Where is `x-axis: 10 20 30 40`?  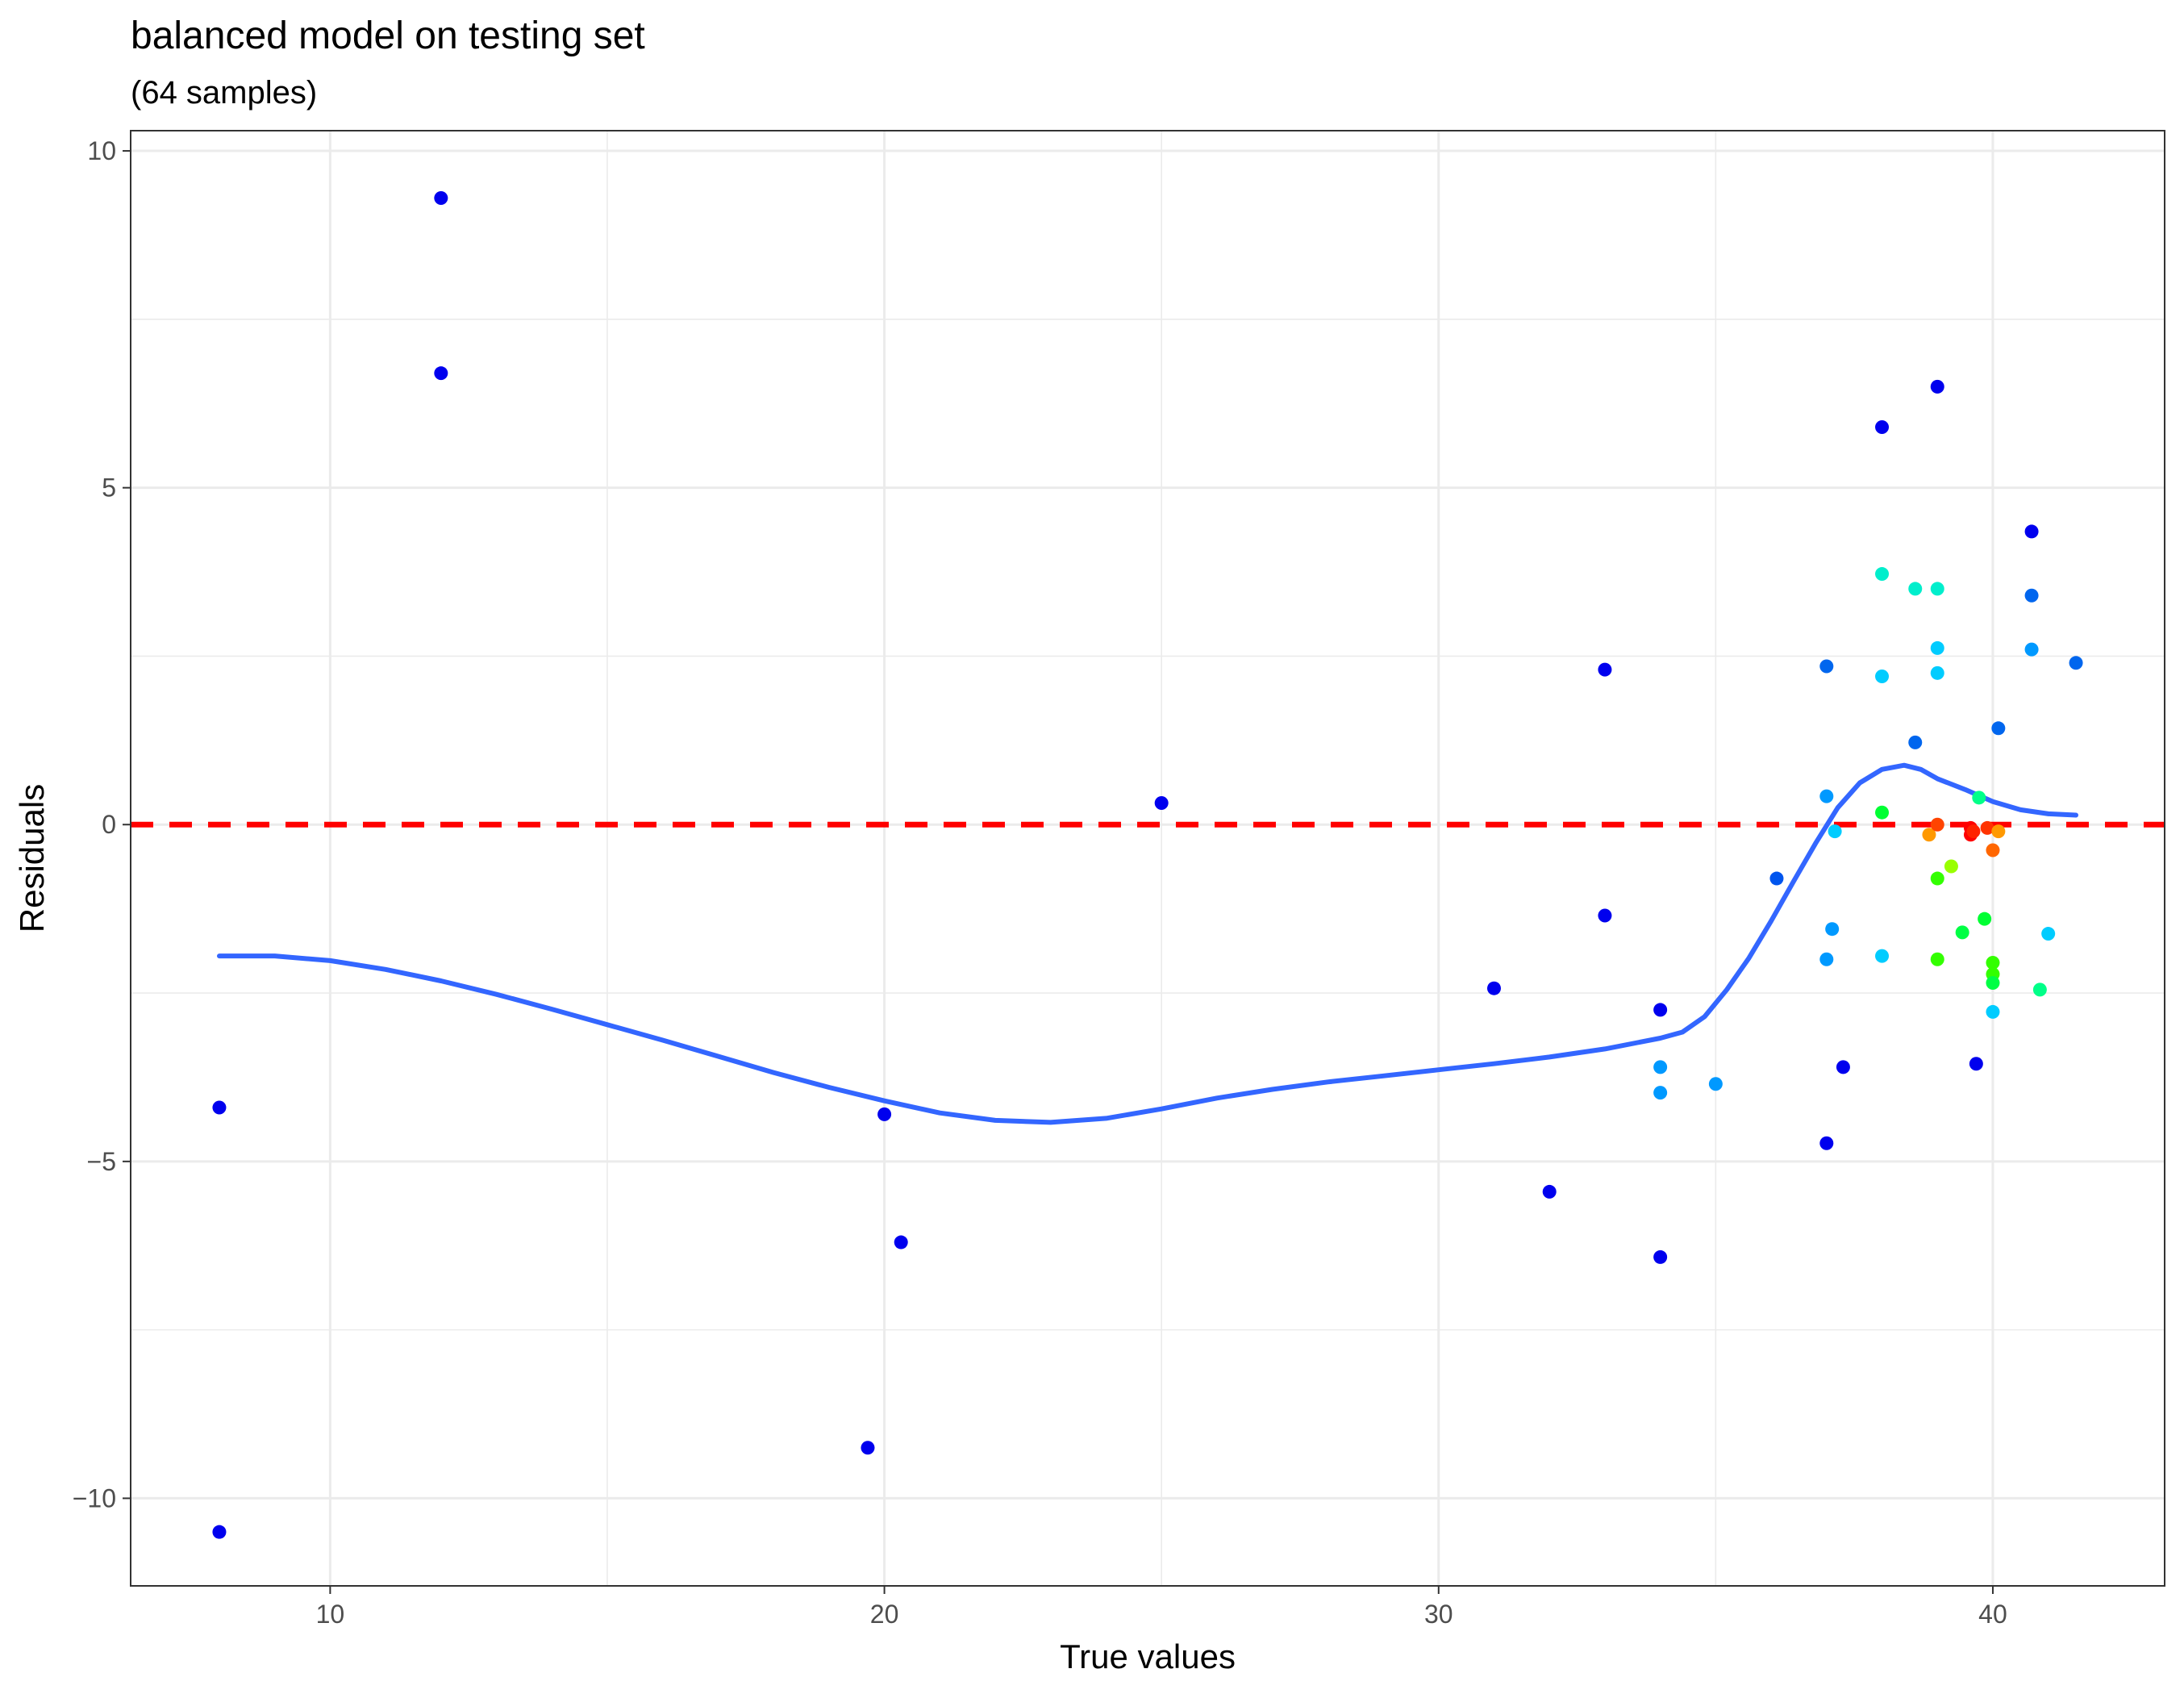
x-axis: 10 20 30 40 is located at coordinates (1161, 1607).